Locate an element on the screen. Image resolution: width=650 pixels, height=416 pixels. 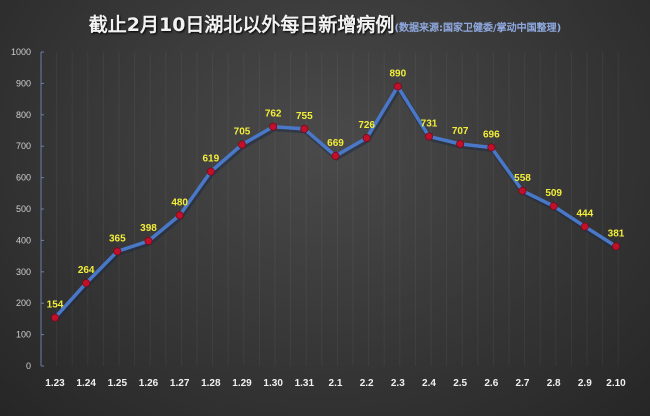
x-tick-label: 2.1 is located at coordinates (336, 383).